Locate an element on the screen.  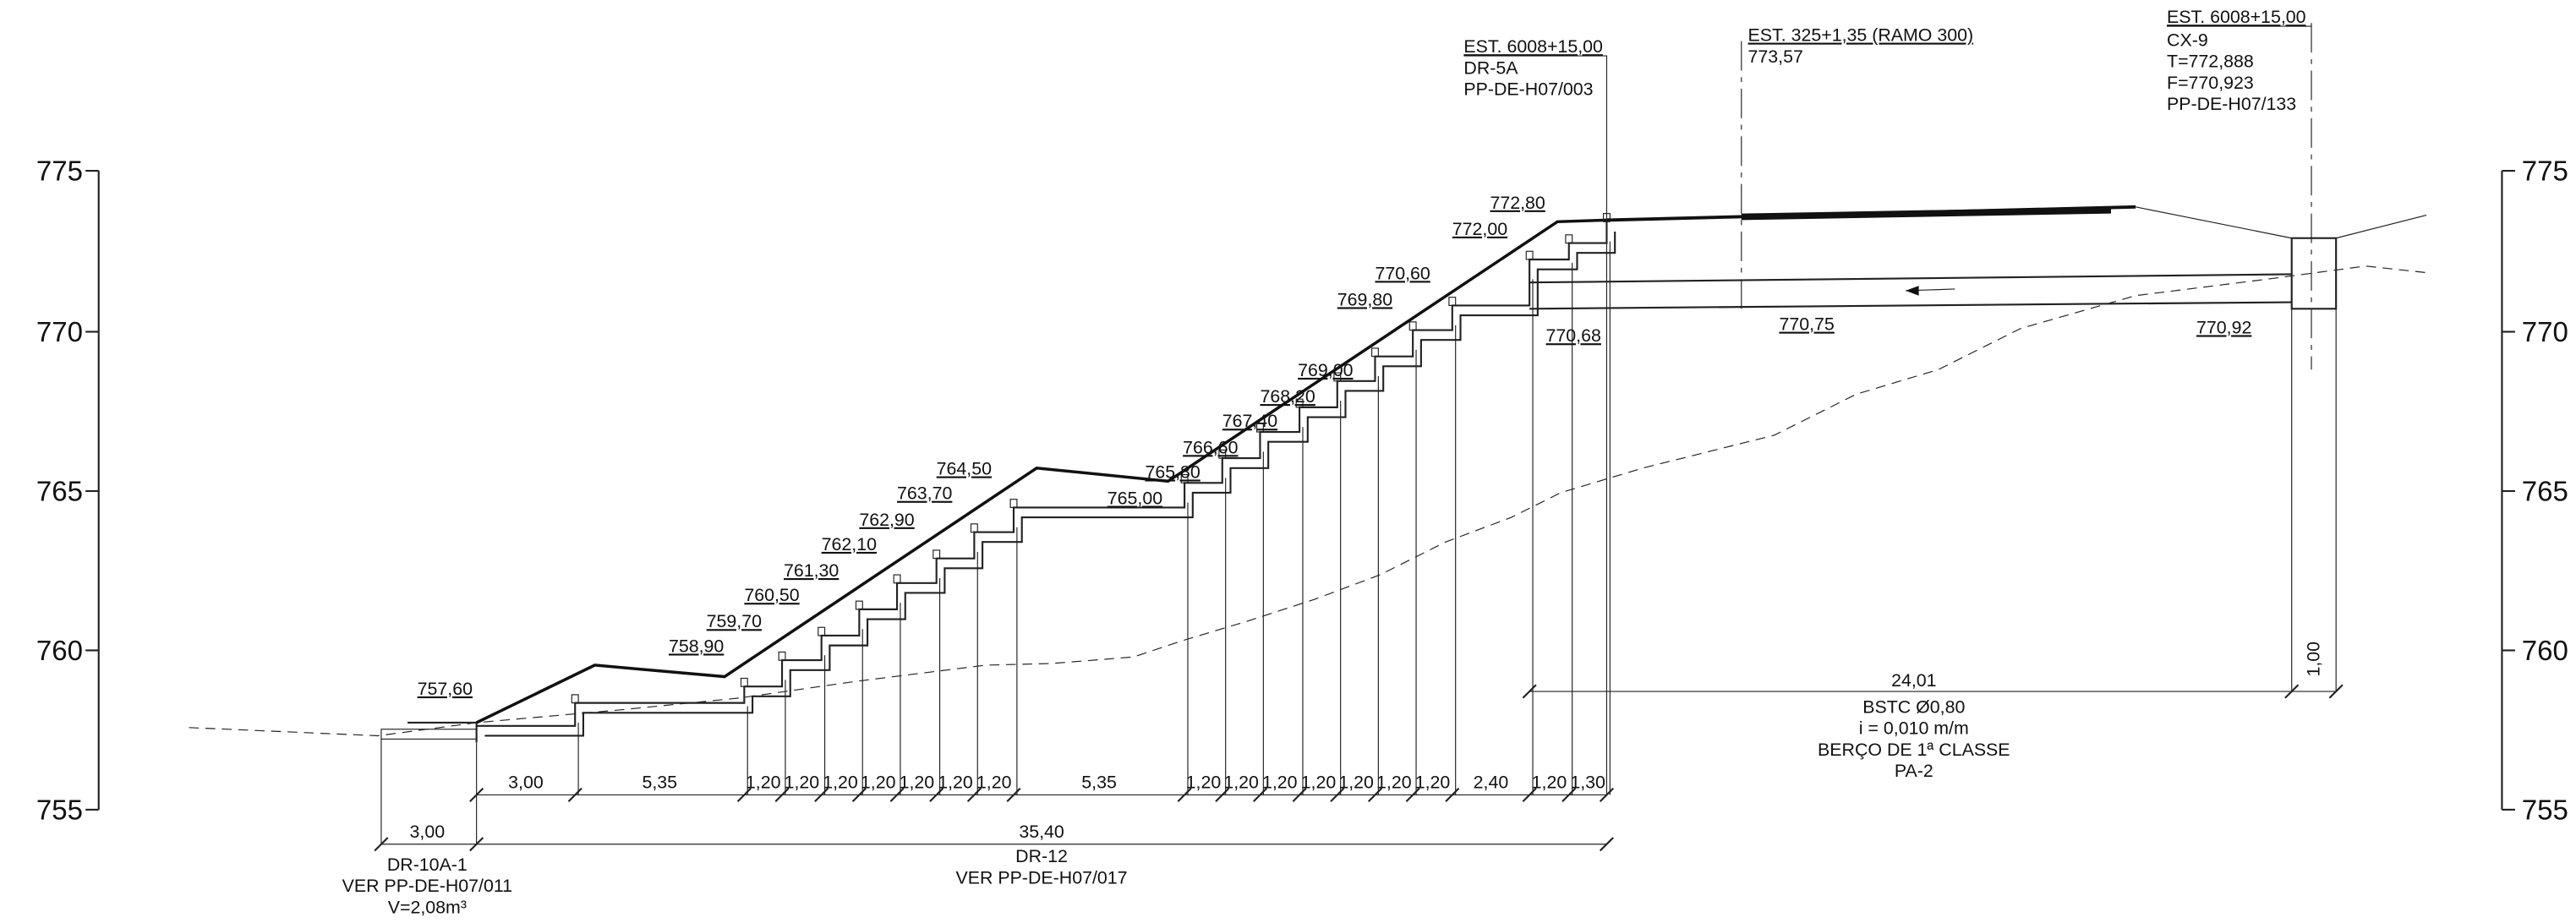
elevation-label: 759,70 is located at coordinates (734, 621).